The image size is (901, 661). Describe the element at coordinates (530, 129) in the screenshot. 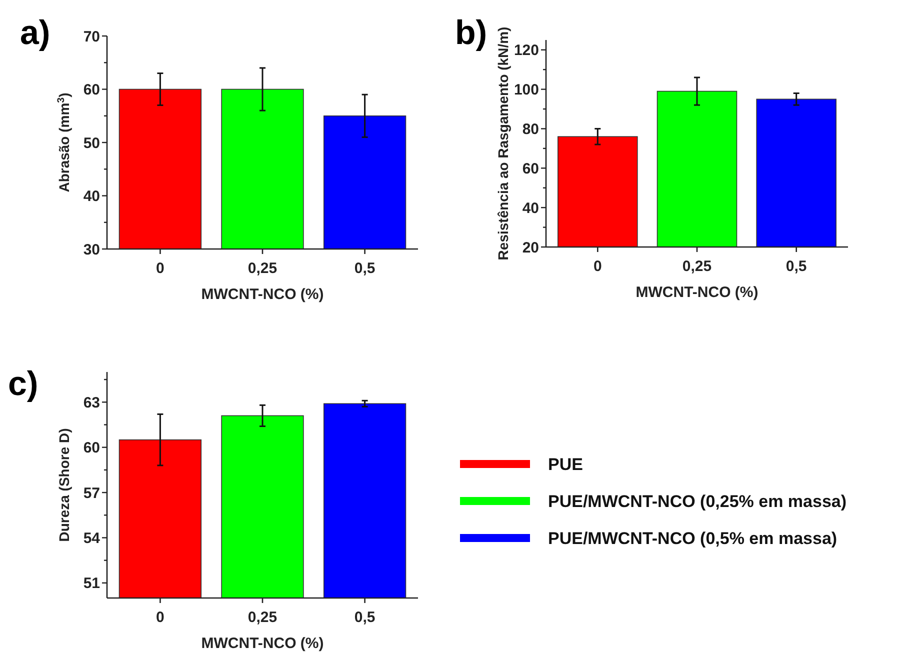

I see `y-tick-label: 80` at that location.